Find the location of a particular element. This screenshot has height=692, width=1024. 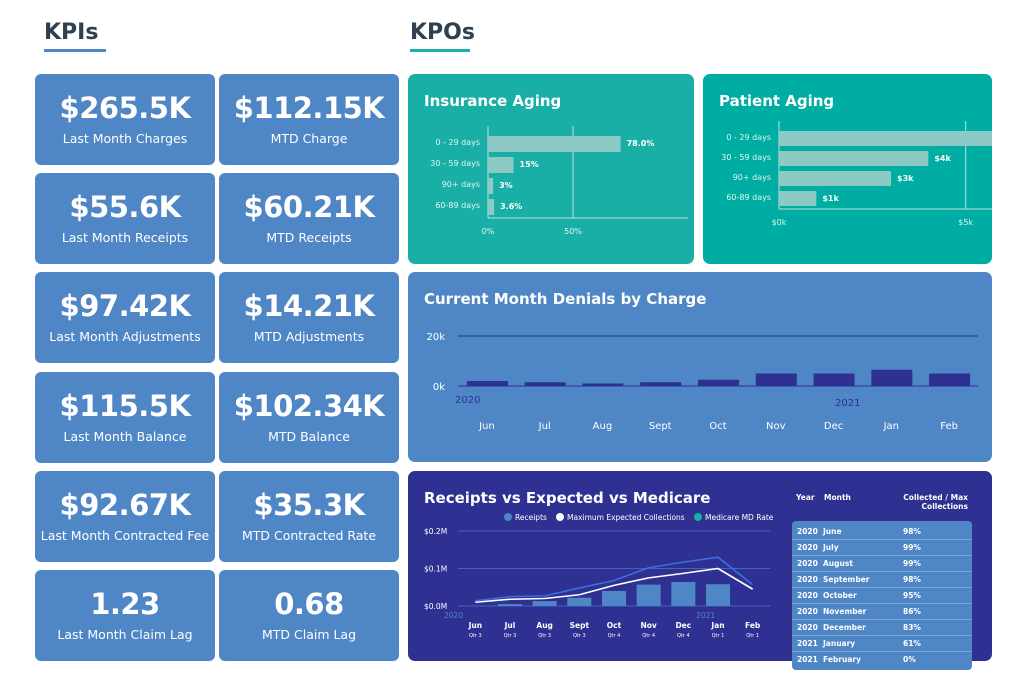

kpi-tile: $97.42K Last Month Adjustments is located at coordinates (125, 317).